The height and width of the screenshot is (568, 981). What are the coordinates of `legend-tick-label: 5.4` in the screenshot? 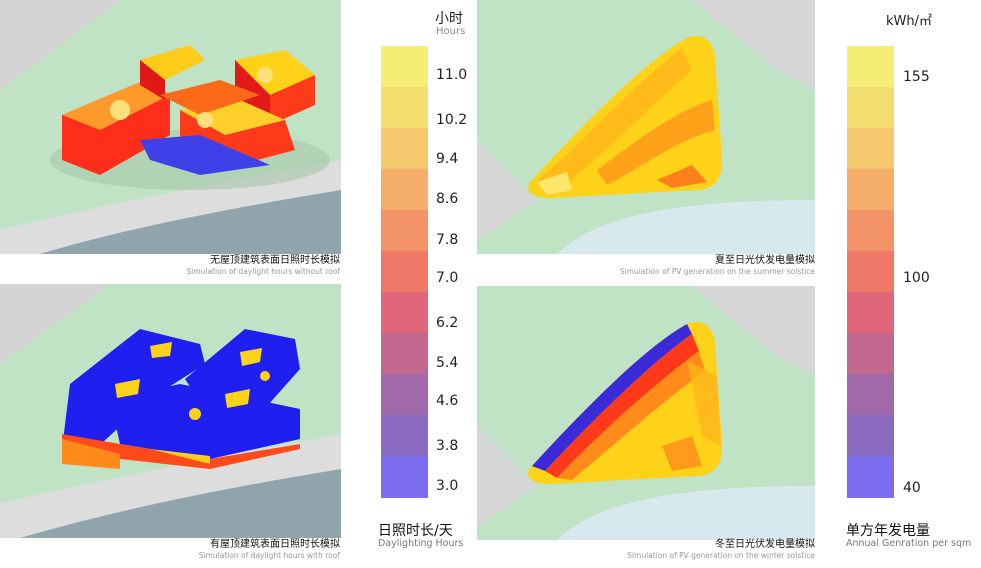 It's located at (447, 363).